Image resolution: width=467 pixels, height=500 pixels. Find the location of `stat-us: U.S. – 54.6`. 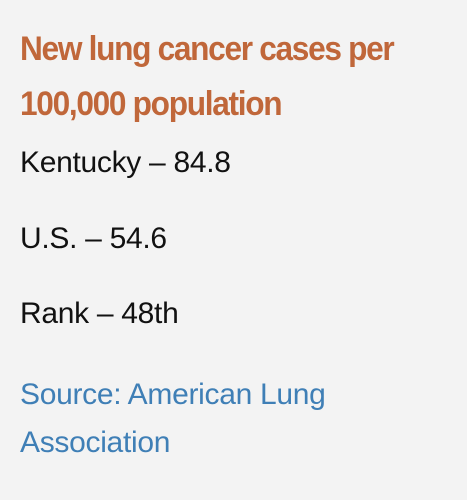

stat-us: U.S. – 54.6 is located at coordinates (93, 238).